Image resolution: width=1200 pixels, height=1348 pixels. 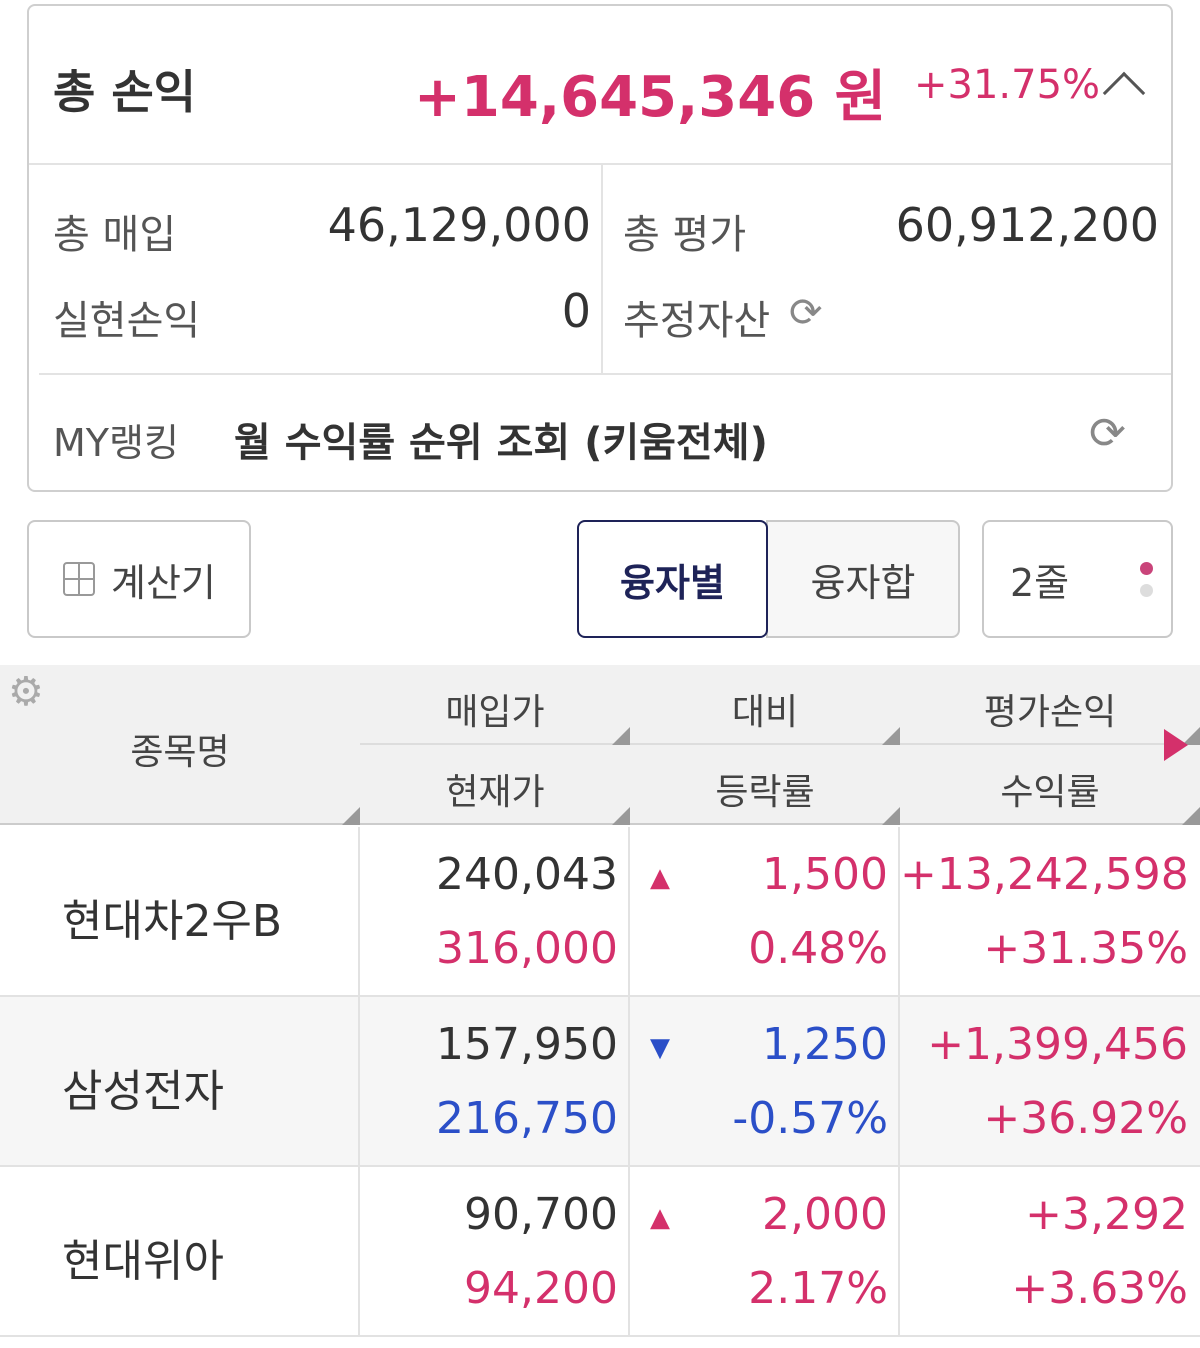 What do you see at coordinates (1146, 568) in the screenshot?
I see `dot-active-icon` at bounding box center [1146, 568].